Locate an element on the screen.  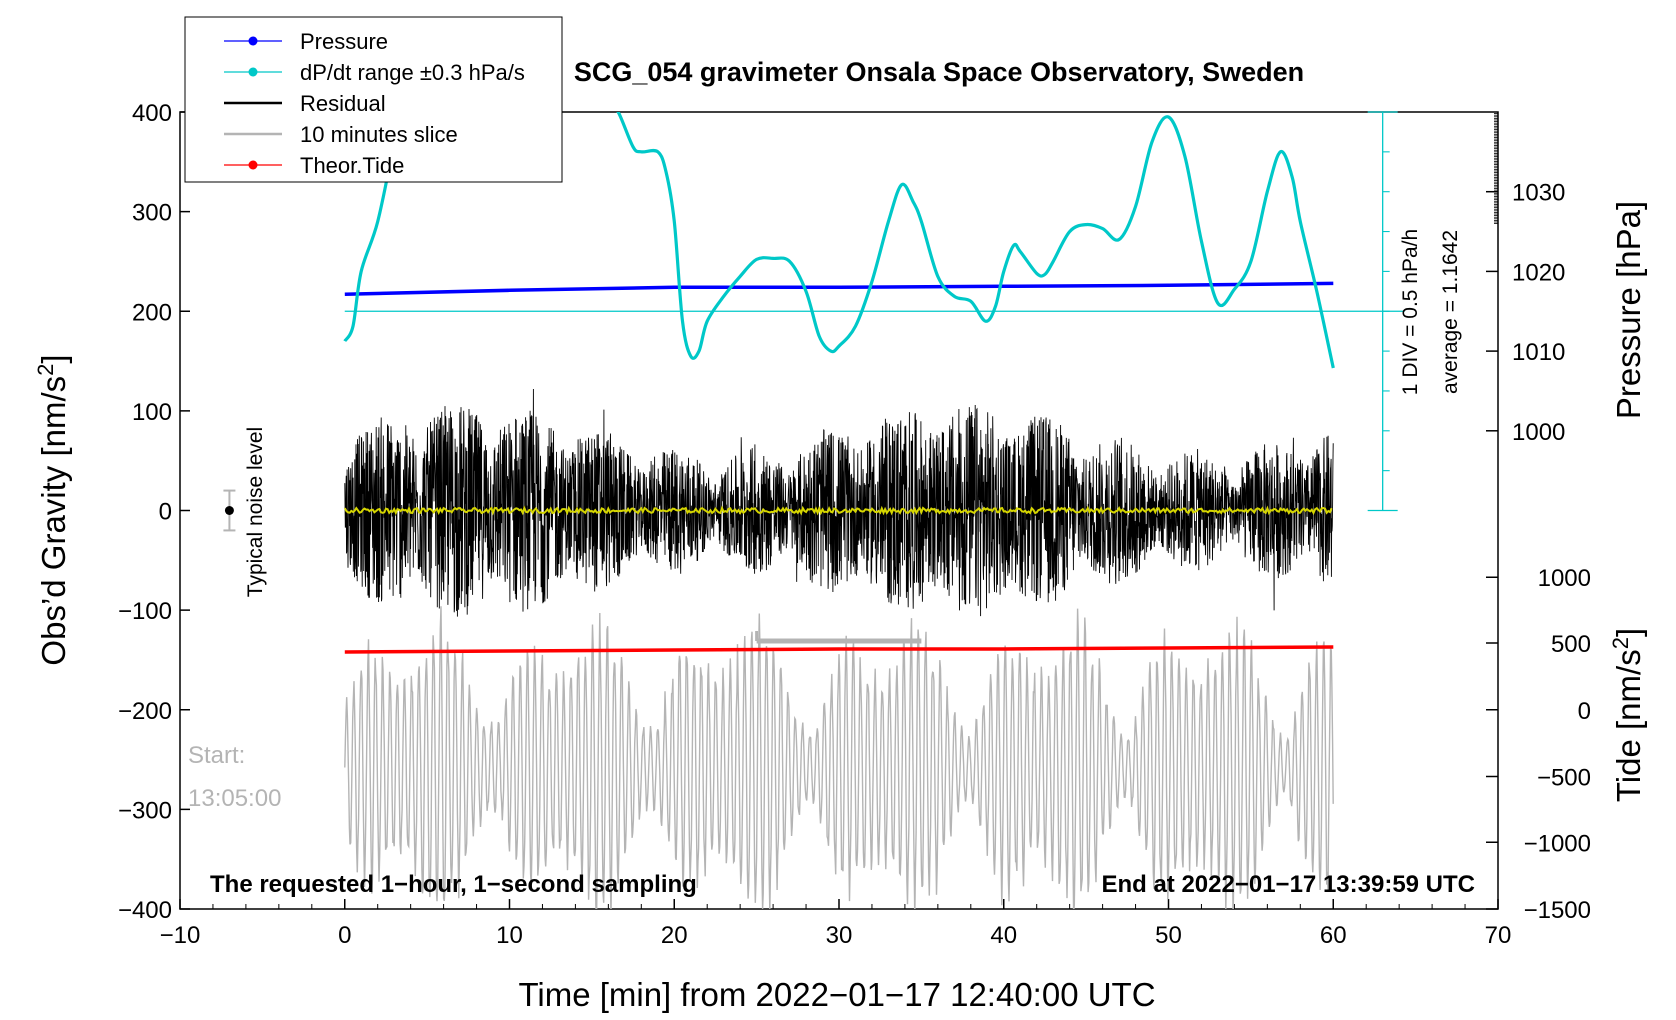
tide-line is located at coordinates (839, 649).